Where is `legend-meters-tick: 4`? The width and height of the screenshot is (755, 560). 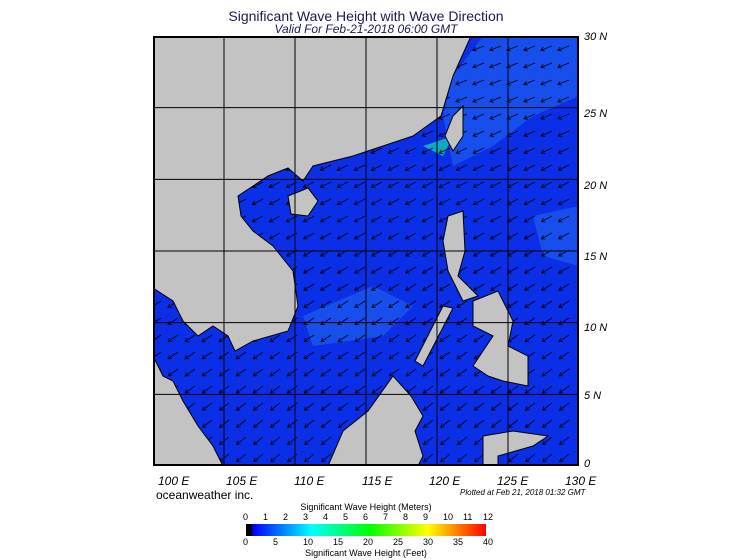
legend-meters-tick: 4 is located at coordinates (326, 517).